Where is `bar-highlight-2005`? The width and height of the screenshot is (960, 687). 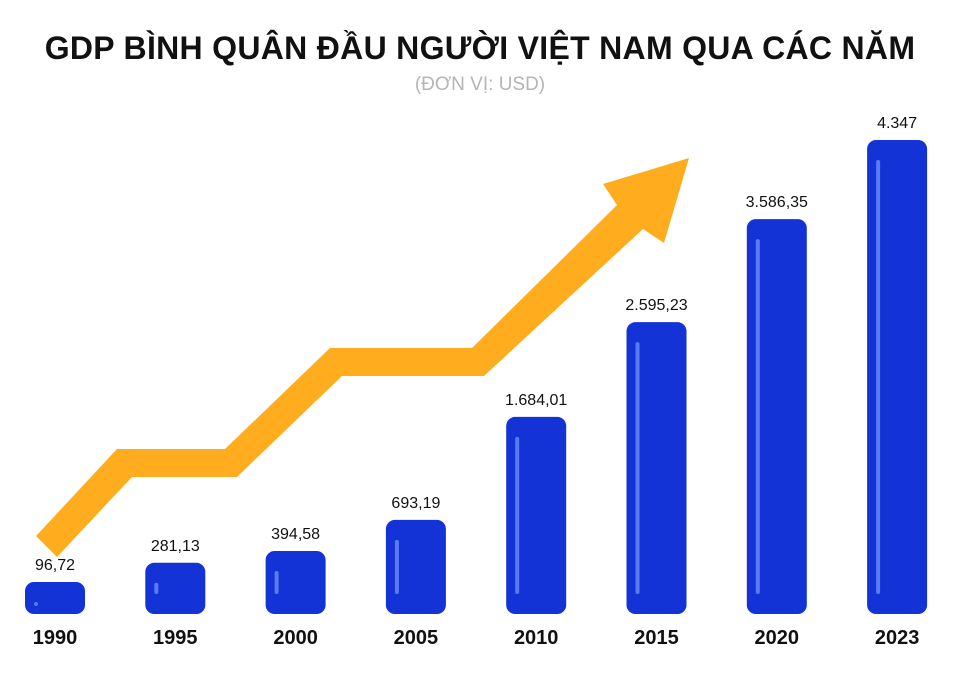
bar-highlight-2005 is located at coordinates (396, 566).